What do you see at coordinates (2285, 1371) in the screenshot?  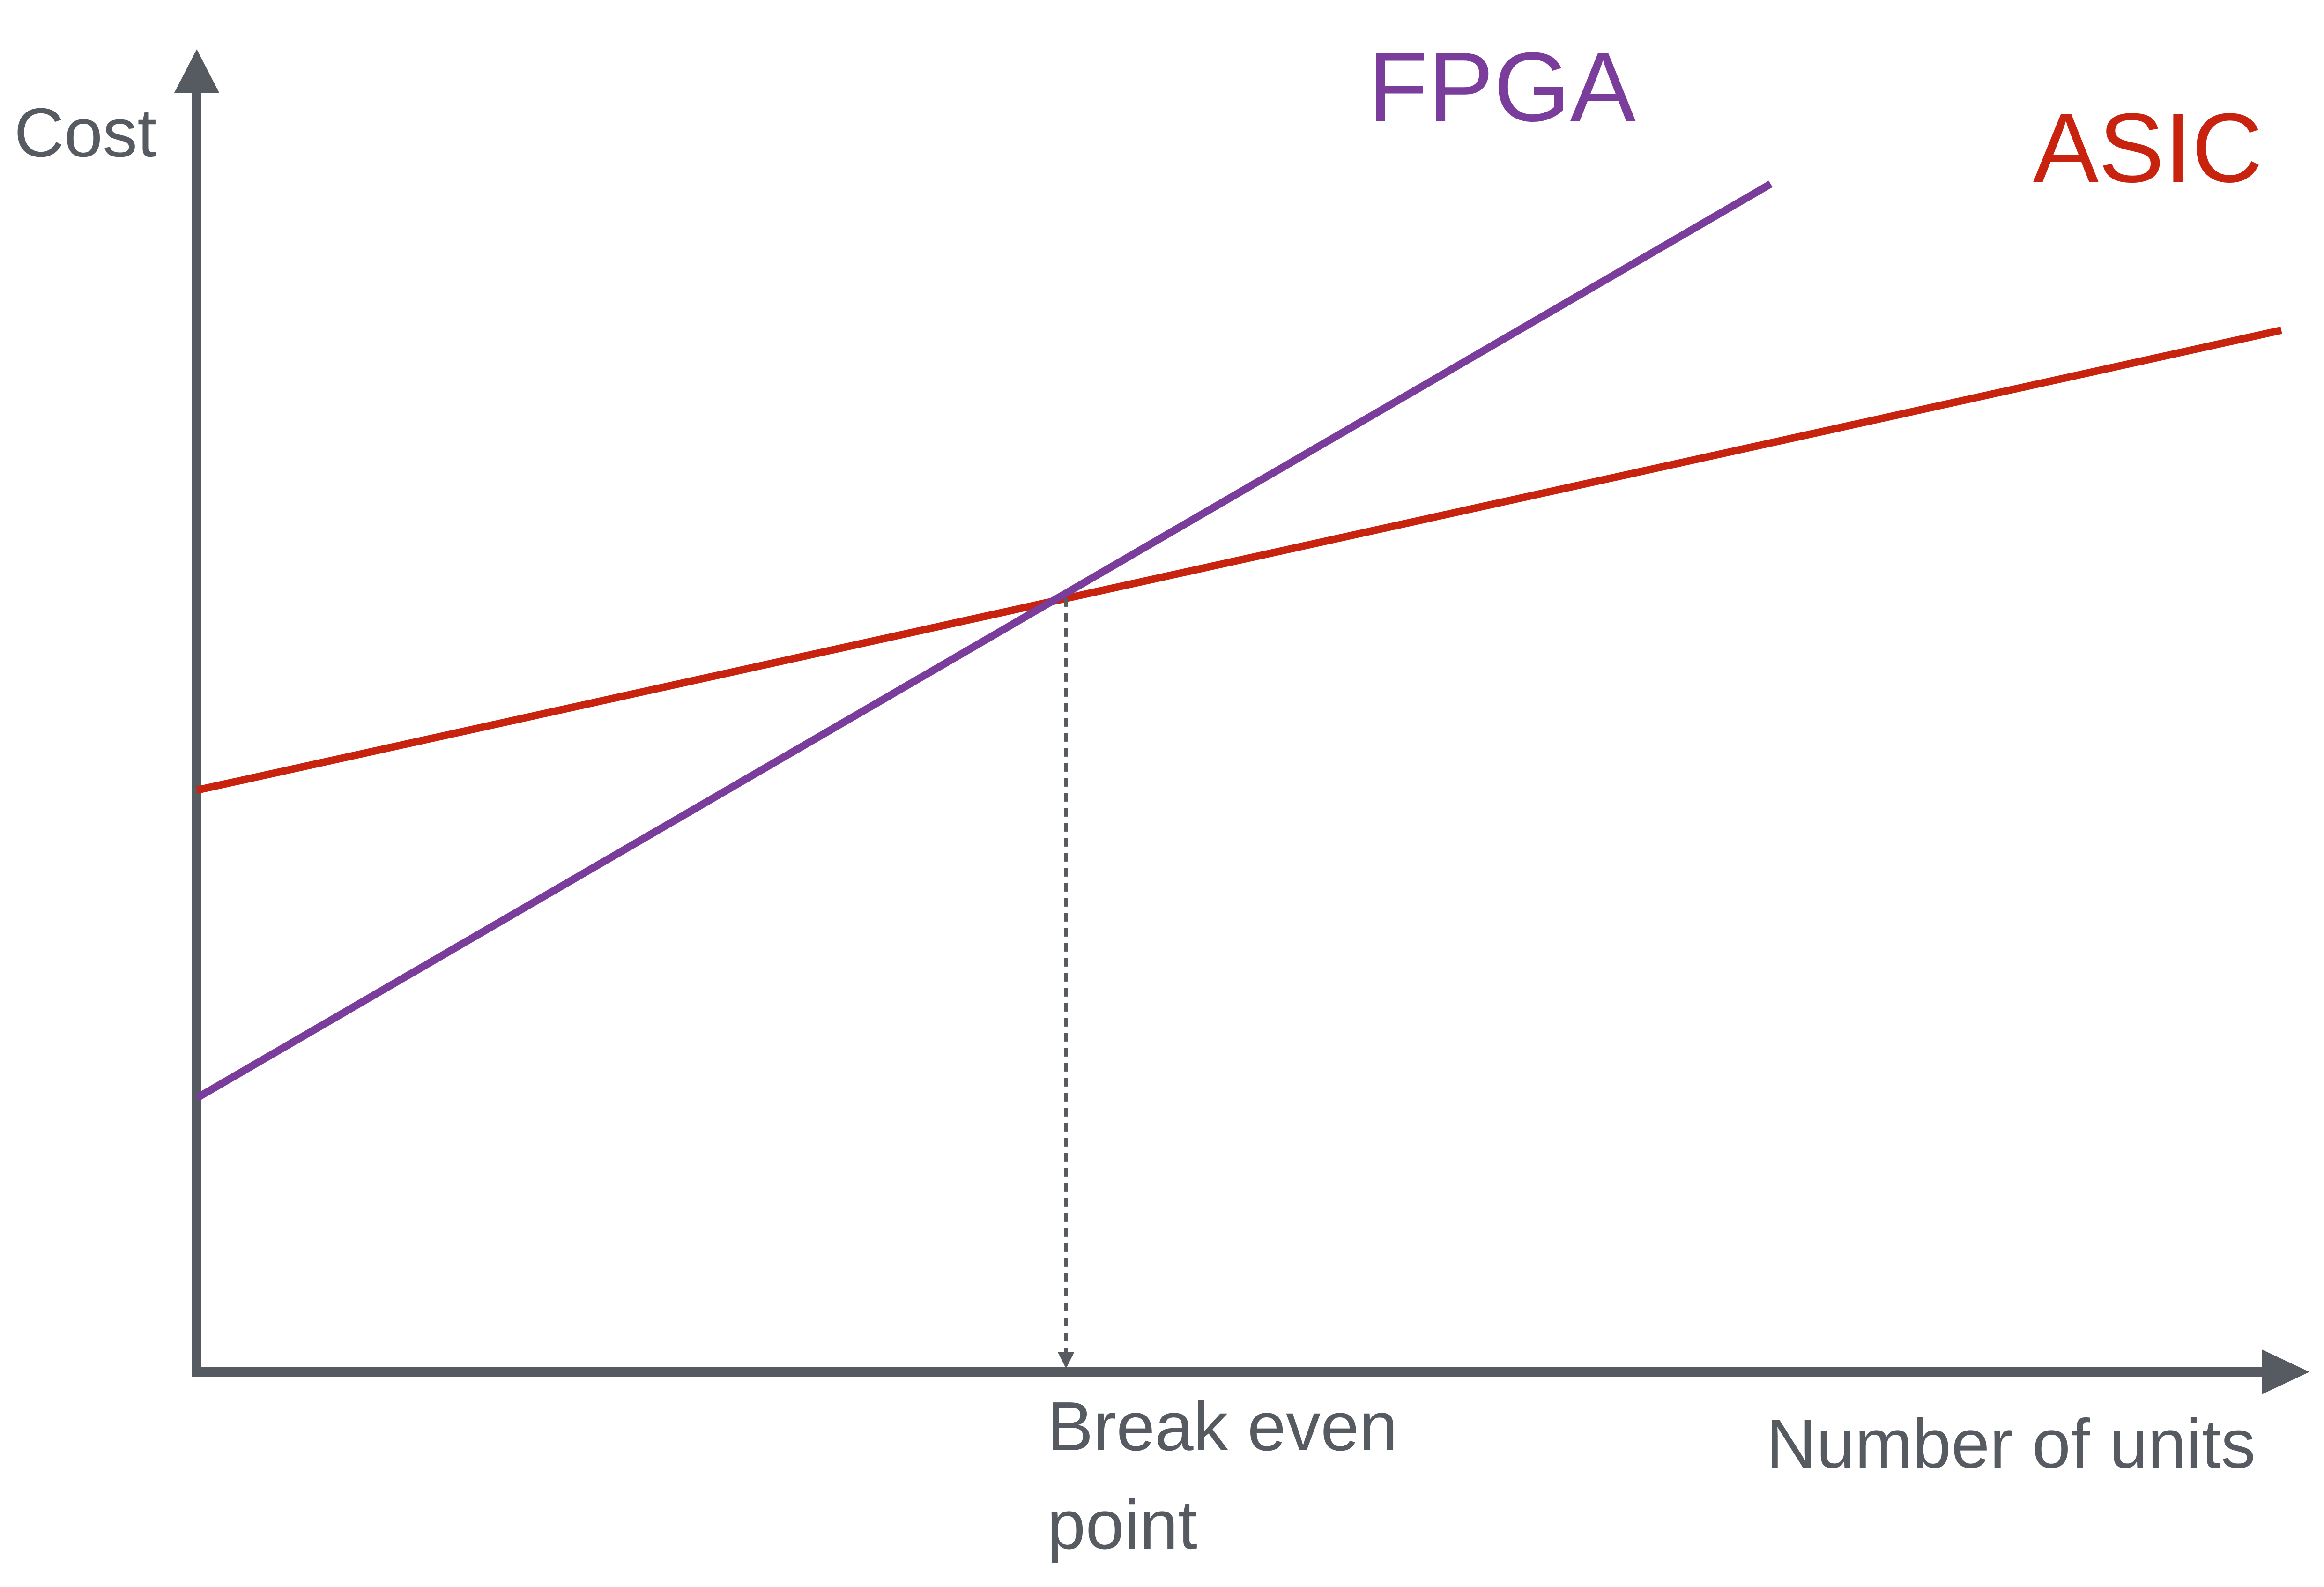 I see `x-axis-arrowhead` at bounding box center [2285, 1371].